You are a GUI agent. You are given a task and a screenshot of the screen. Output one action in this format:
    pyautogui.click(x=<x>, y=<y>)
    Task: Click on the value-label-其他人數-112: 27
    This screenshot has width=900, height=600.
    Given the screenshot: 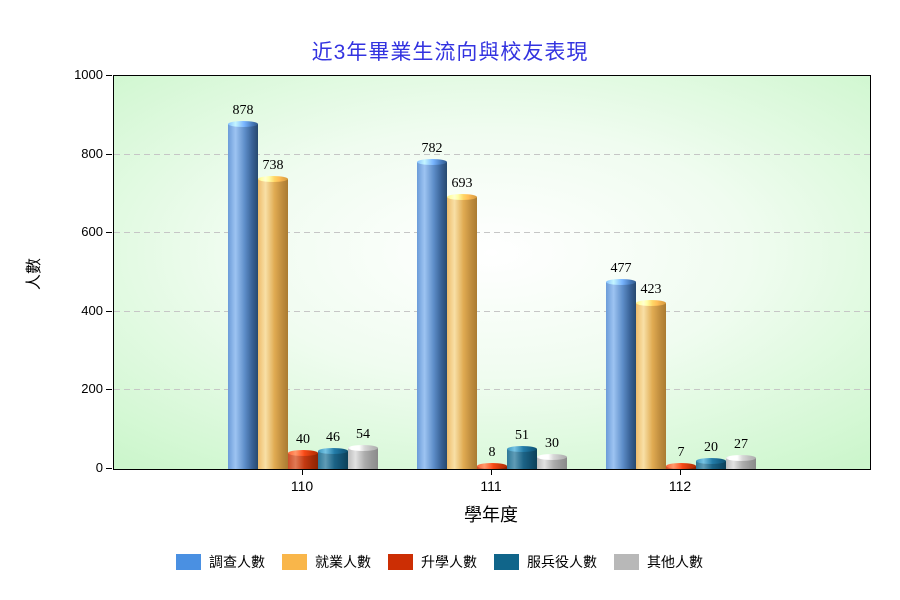 What is the action you would take?
    pyautogui.click(x=741, y=445)
    